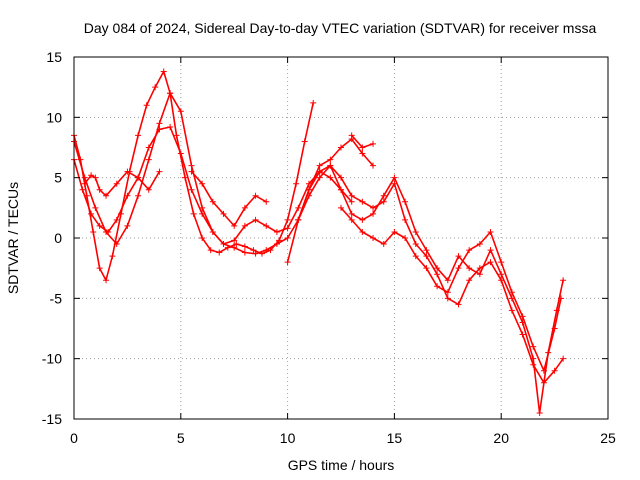 Image resolution: width=640 pixels, height=480 pixels. I want to click on x-axis-label: GPS time / hours, so click(341, 465).